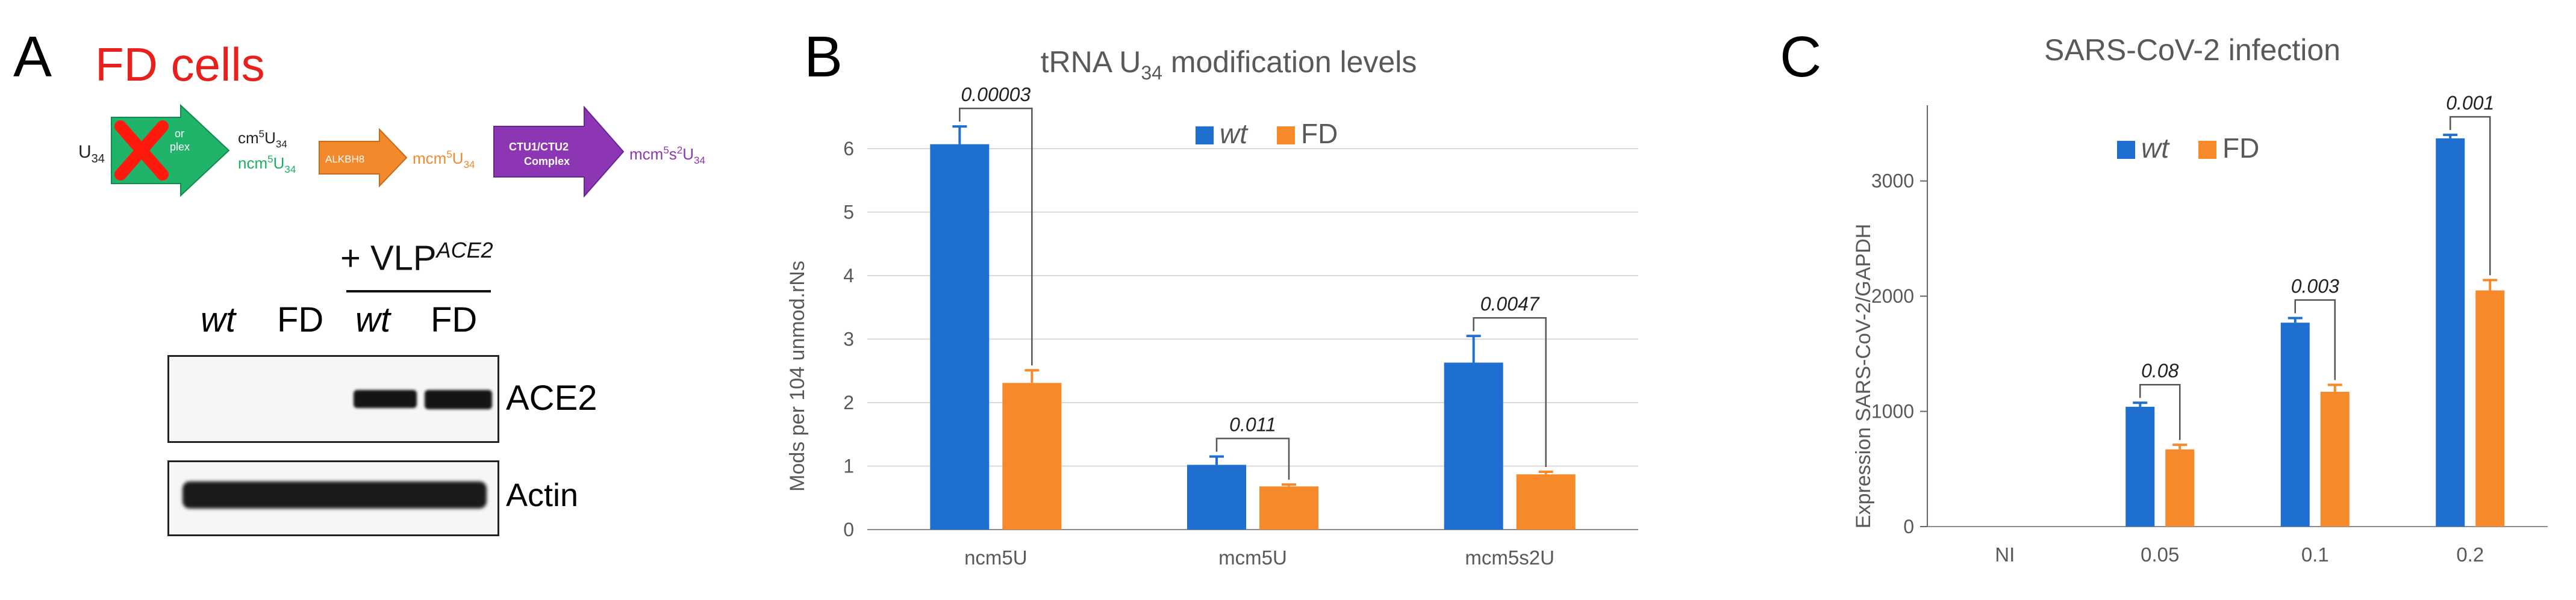 The height and width of the screenshot is (600, 2576). I want to click on elongator-arrow, so click(170, 150).